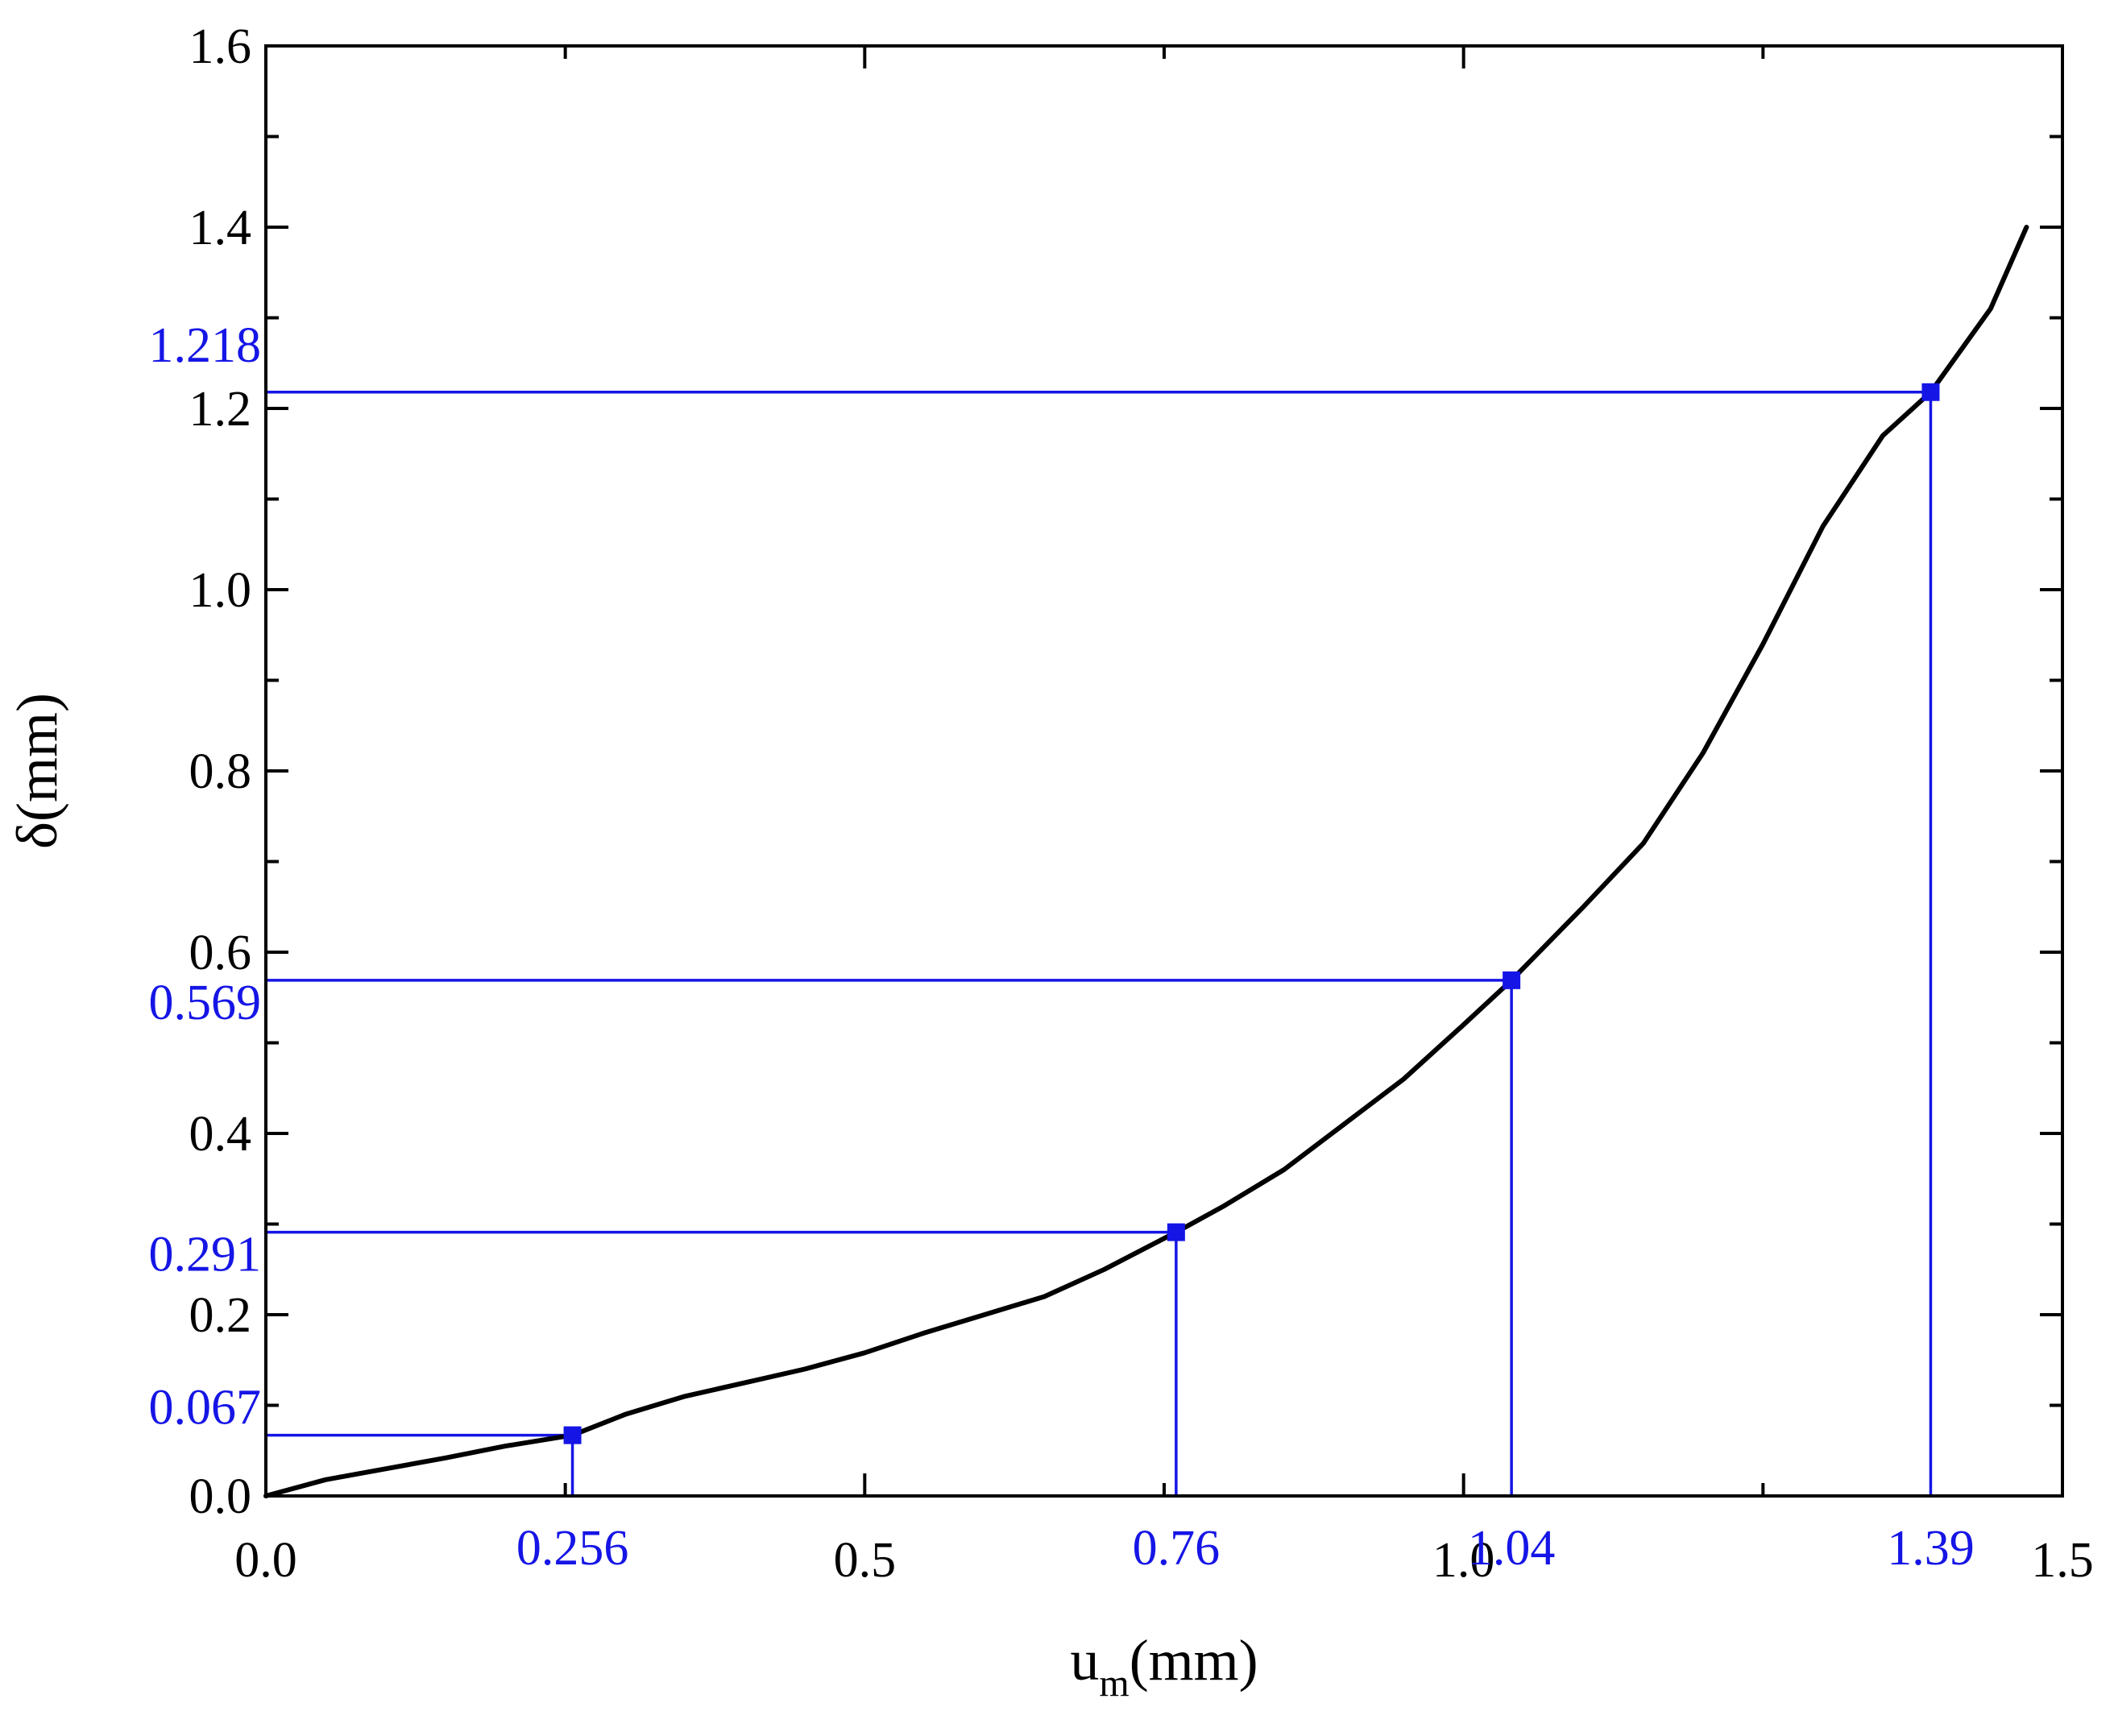 The height and width of the screenshot is (1736, 2114). Describe the element at coordinates (205, 346) in the screenshot. I see `highlight-y-label: 1.218` at that location.